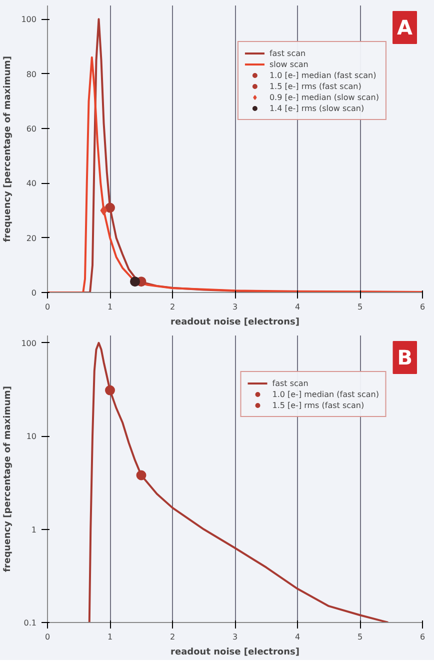  I want to click on legend-label: 0.9 [e-] median (slow scan), so click(324, 97).